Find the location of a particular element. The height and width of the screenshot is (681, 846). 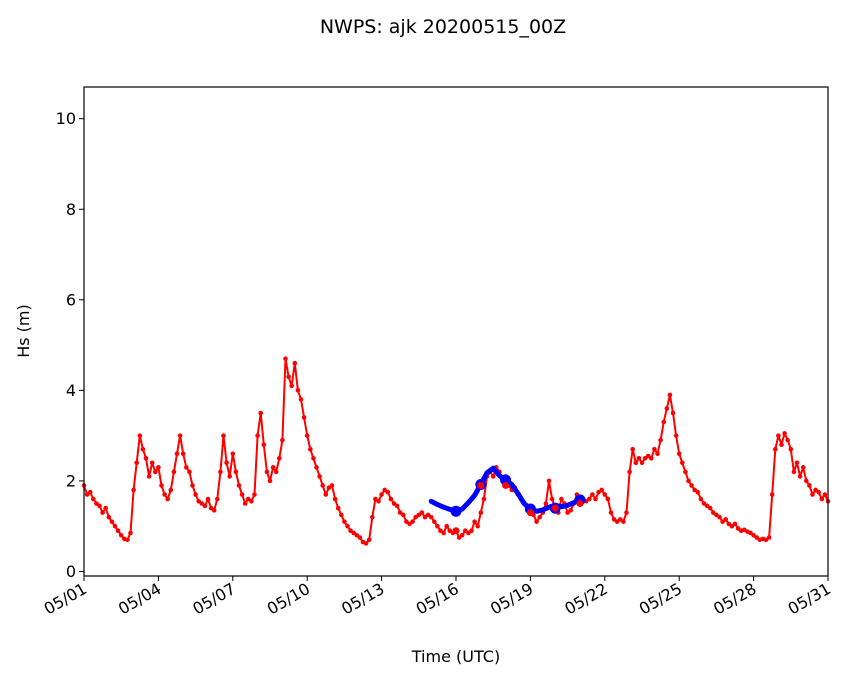

y-tick-label: 2 is located at coordinates (71, 480).